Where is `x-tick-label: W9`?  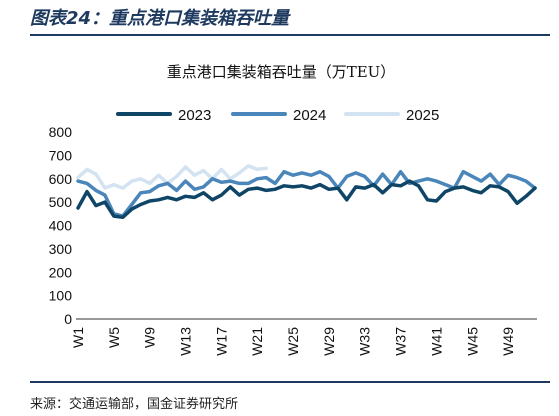 x-tick-label: W9 is located at coordinates (150, 337).